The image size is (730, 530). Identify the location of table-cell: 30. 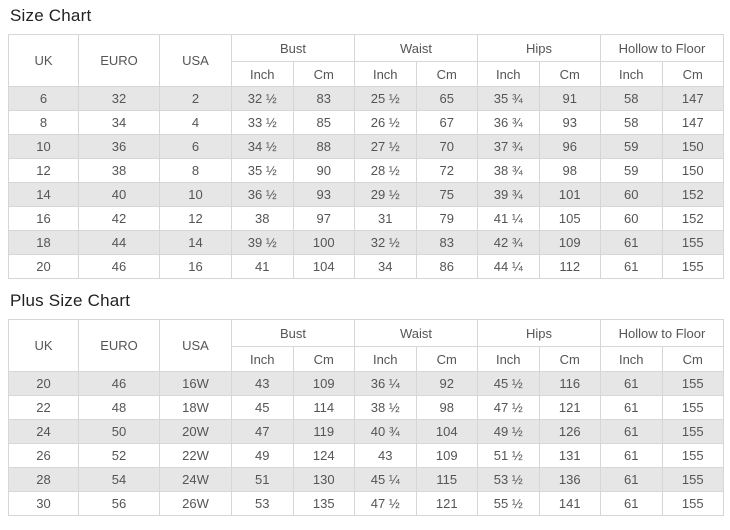
(43, 503).